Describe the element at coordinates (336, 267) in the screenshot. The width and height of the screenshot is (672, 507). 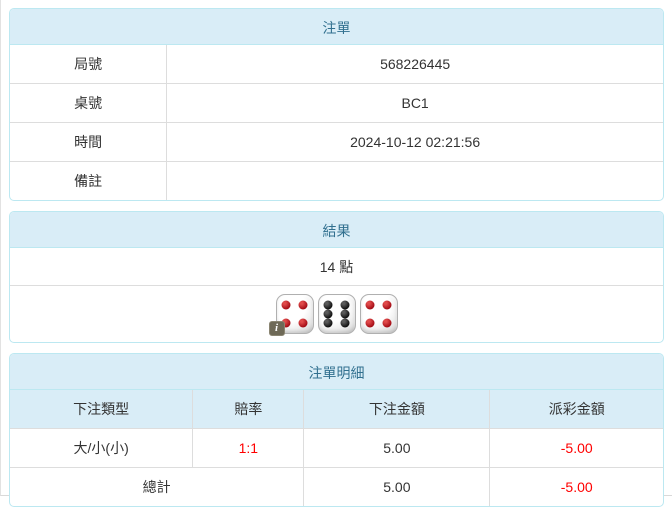
I see `result-points: 14 點` at that location.